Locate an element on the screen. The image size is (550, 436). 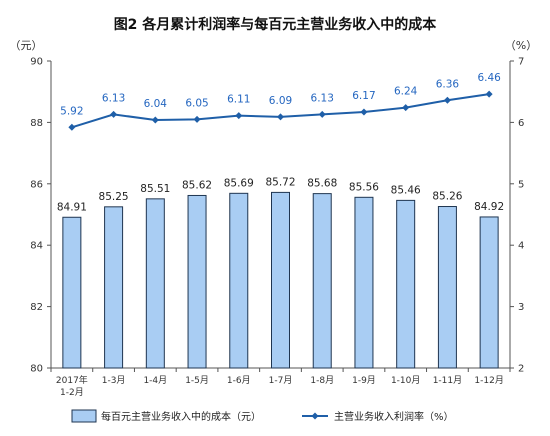
profit-rate-label: 6.09 is located at coordinates (280, 101).